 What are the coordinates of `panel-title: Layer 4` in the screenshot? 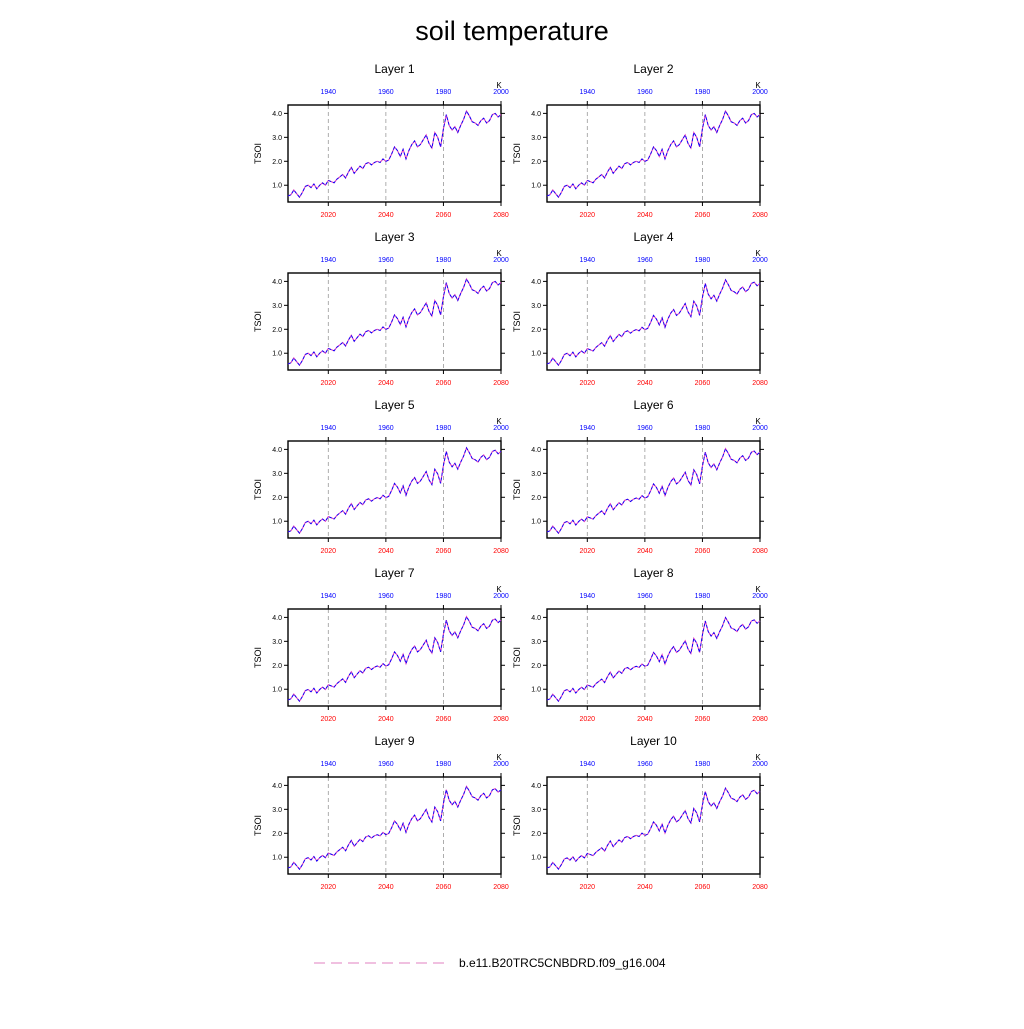 It's located at (653, 237).